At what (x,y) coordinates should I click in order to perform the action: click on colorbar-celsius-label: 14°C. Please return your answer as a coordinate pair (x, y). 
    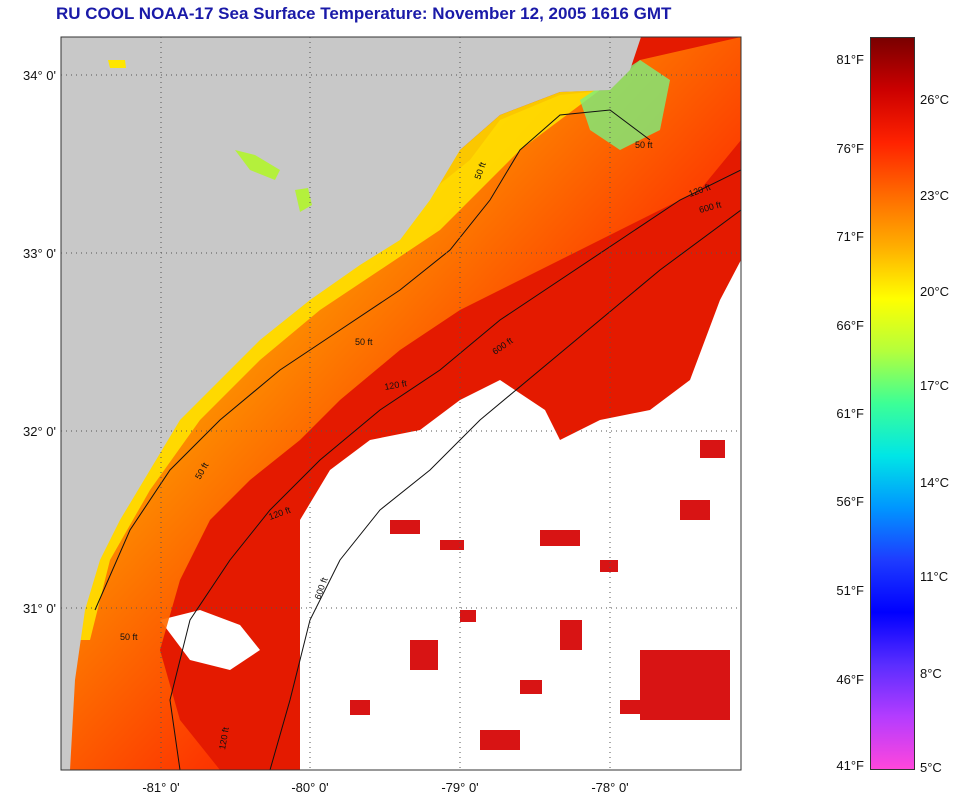
    Looking at the image, I should click on (935, 482).